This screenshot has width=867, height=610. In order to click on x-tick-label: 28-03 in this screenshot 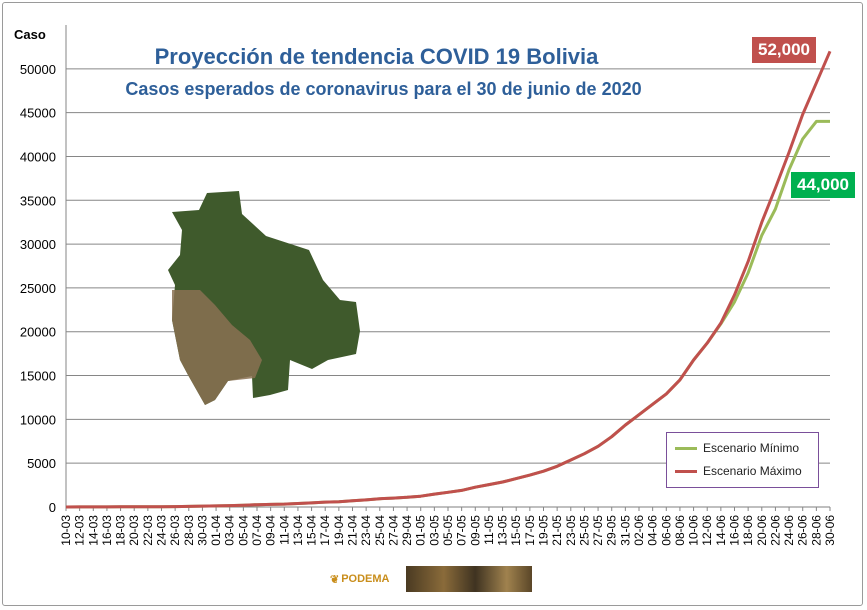, I will do `click(189, 530)`.